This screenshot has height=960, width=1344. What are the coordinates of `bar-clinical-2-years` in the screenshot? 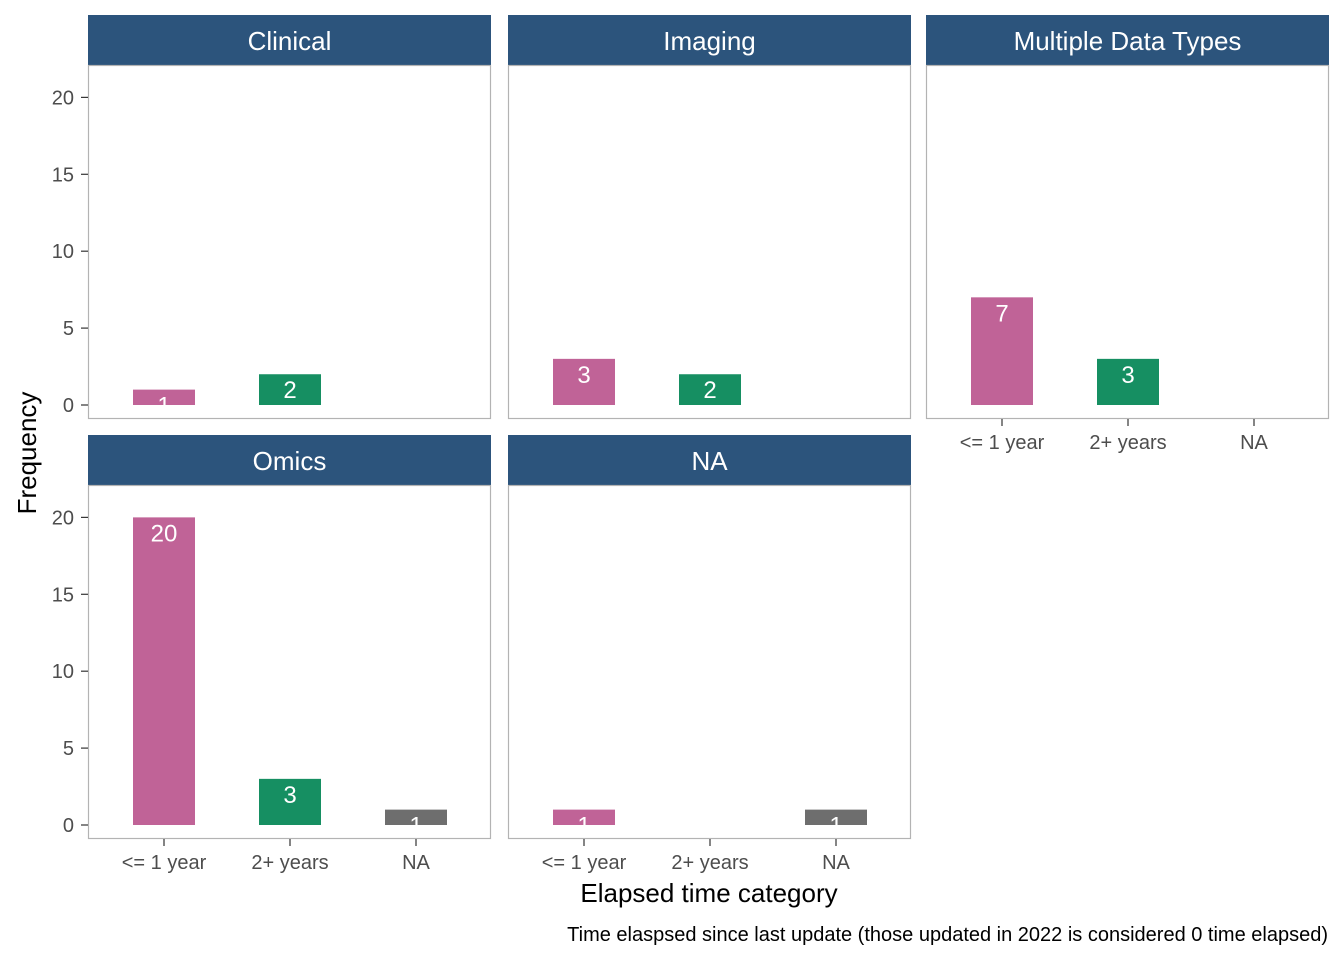 It's located at (290, 389).